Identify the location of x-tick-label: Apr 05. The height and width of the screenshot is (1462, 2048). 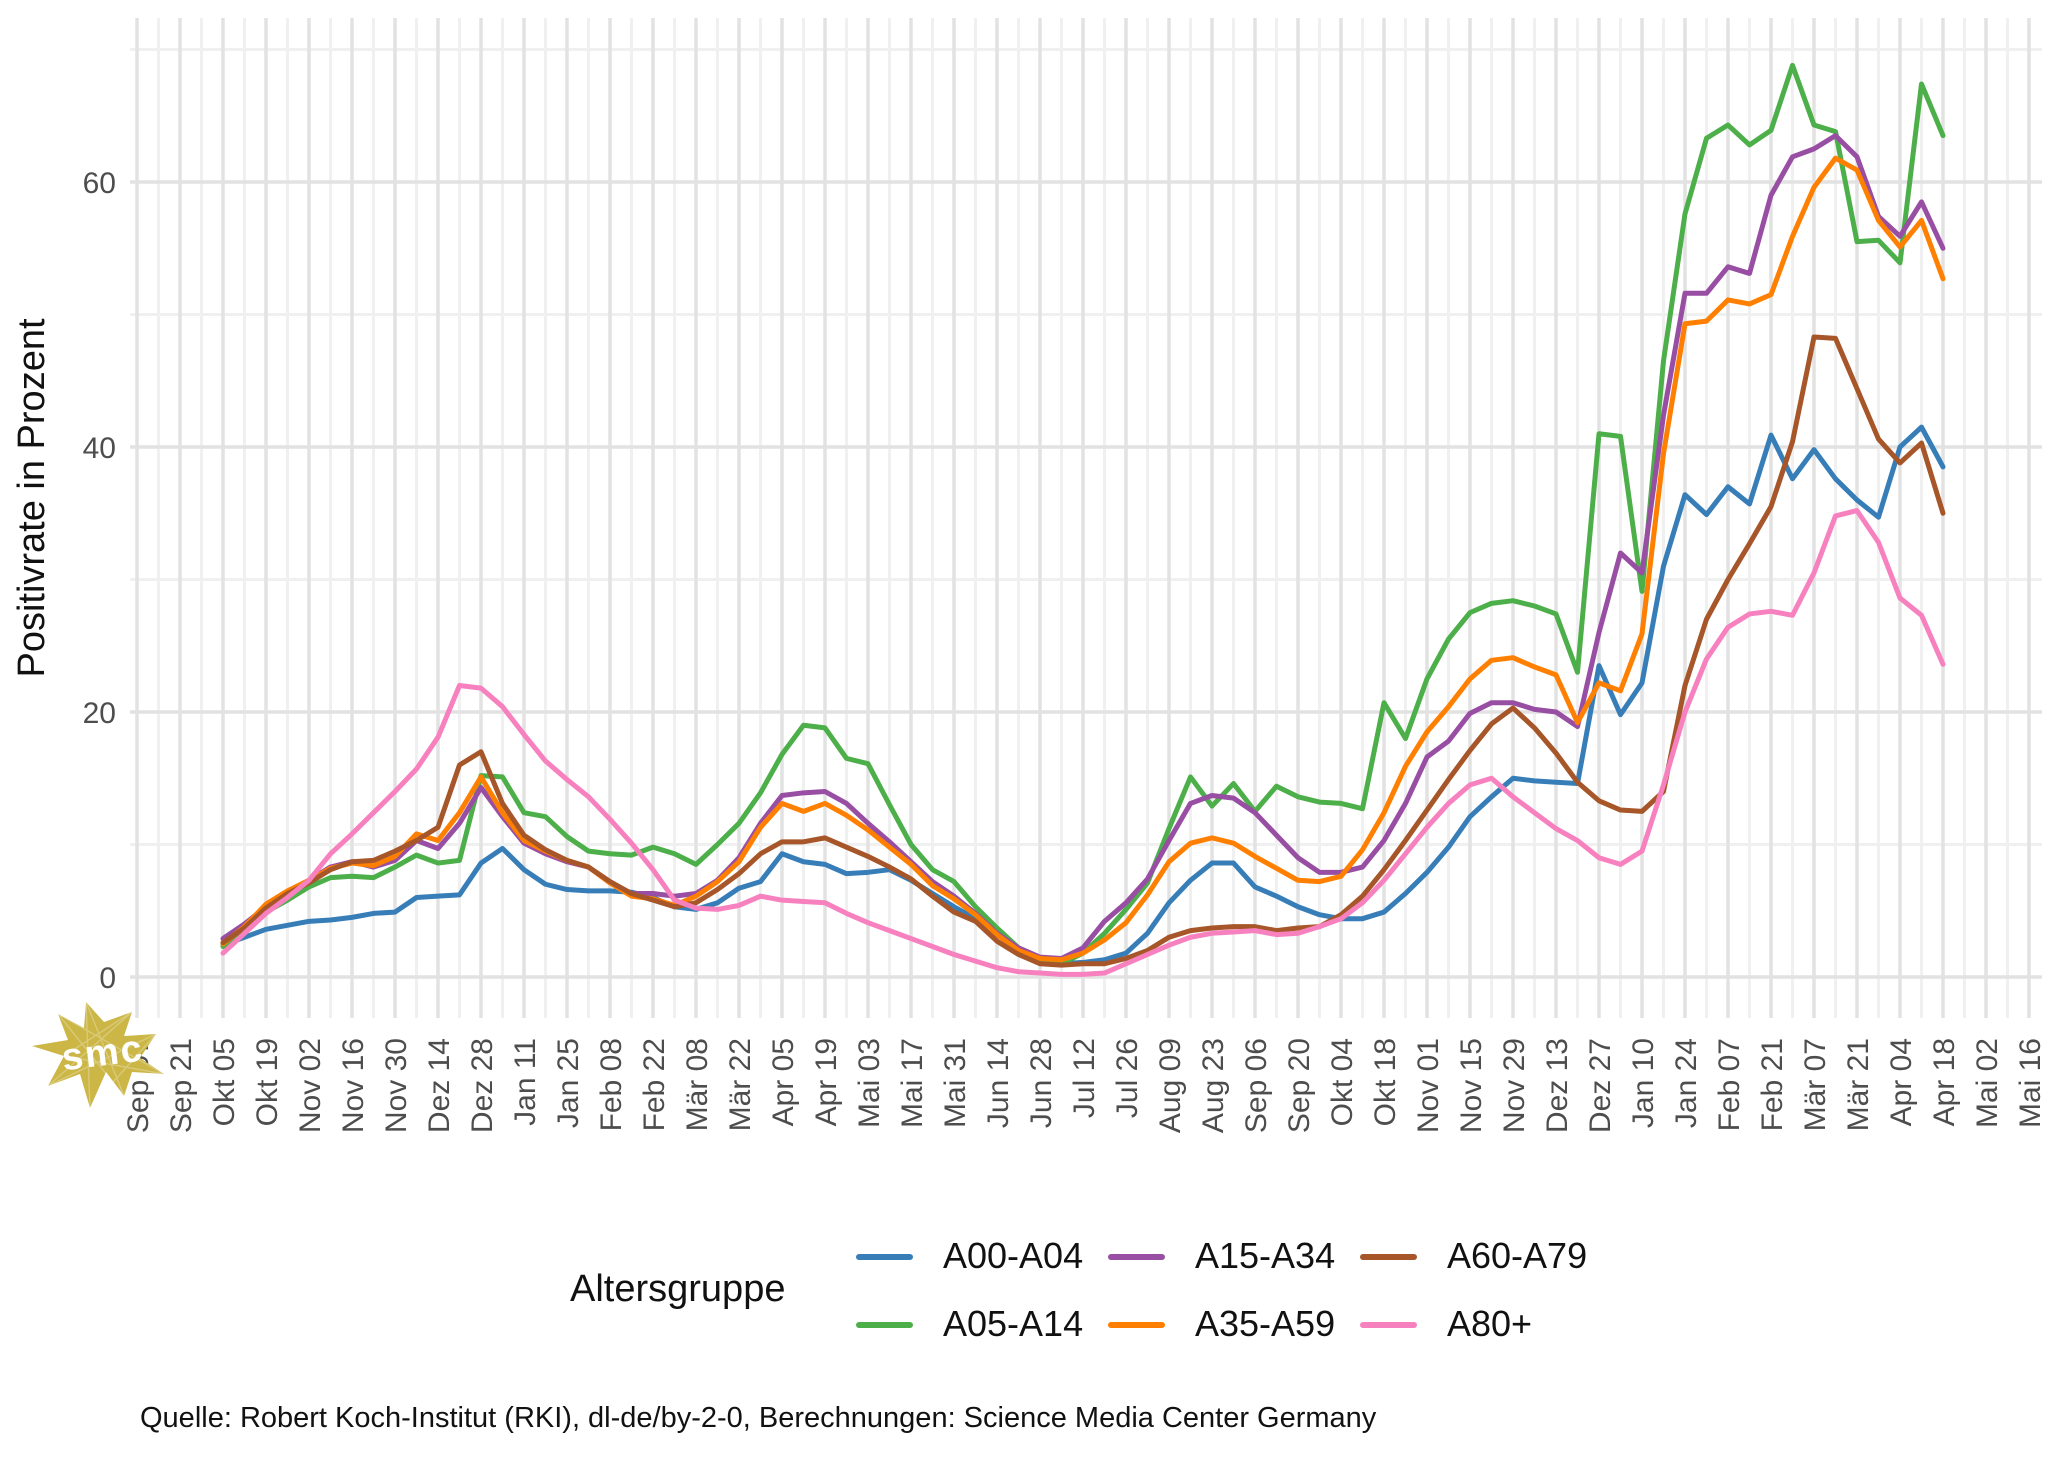
(783, 1082).